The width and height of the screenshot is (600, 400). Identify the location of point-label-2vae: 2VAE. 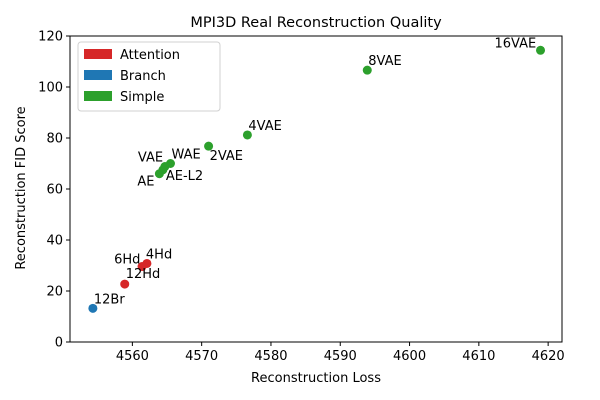
(226, 156).